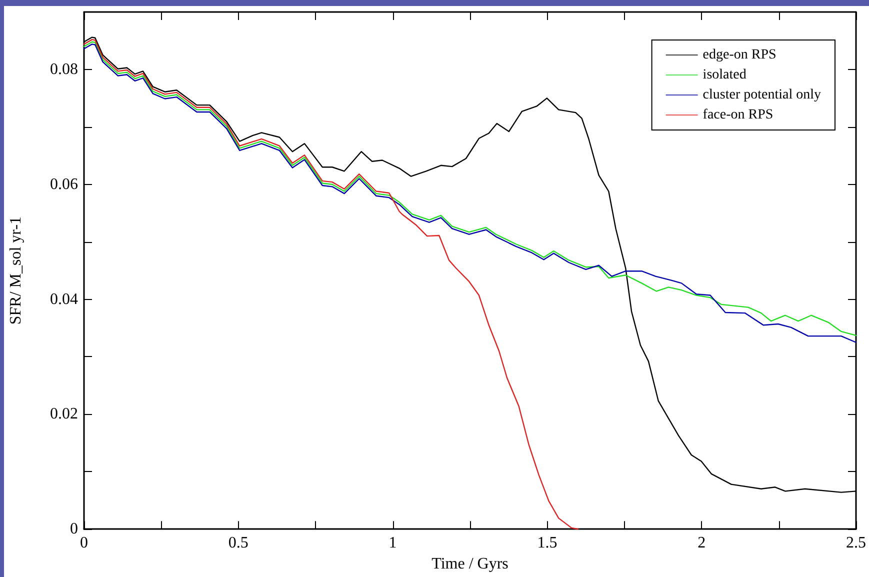  Describe the element at coordinates (856, 543) in the screenshot. I see `x-tick-label: 2.5` at that location.